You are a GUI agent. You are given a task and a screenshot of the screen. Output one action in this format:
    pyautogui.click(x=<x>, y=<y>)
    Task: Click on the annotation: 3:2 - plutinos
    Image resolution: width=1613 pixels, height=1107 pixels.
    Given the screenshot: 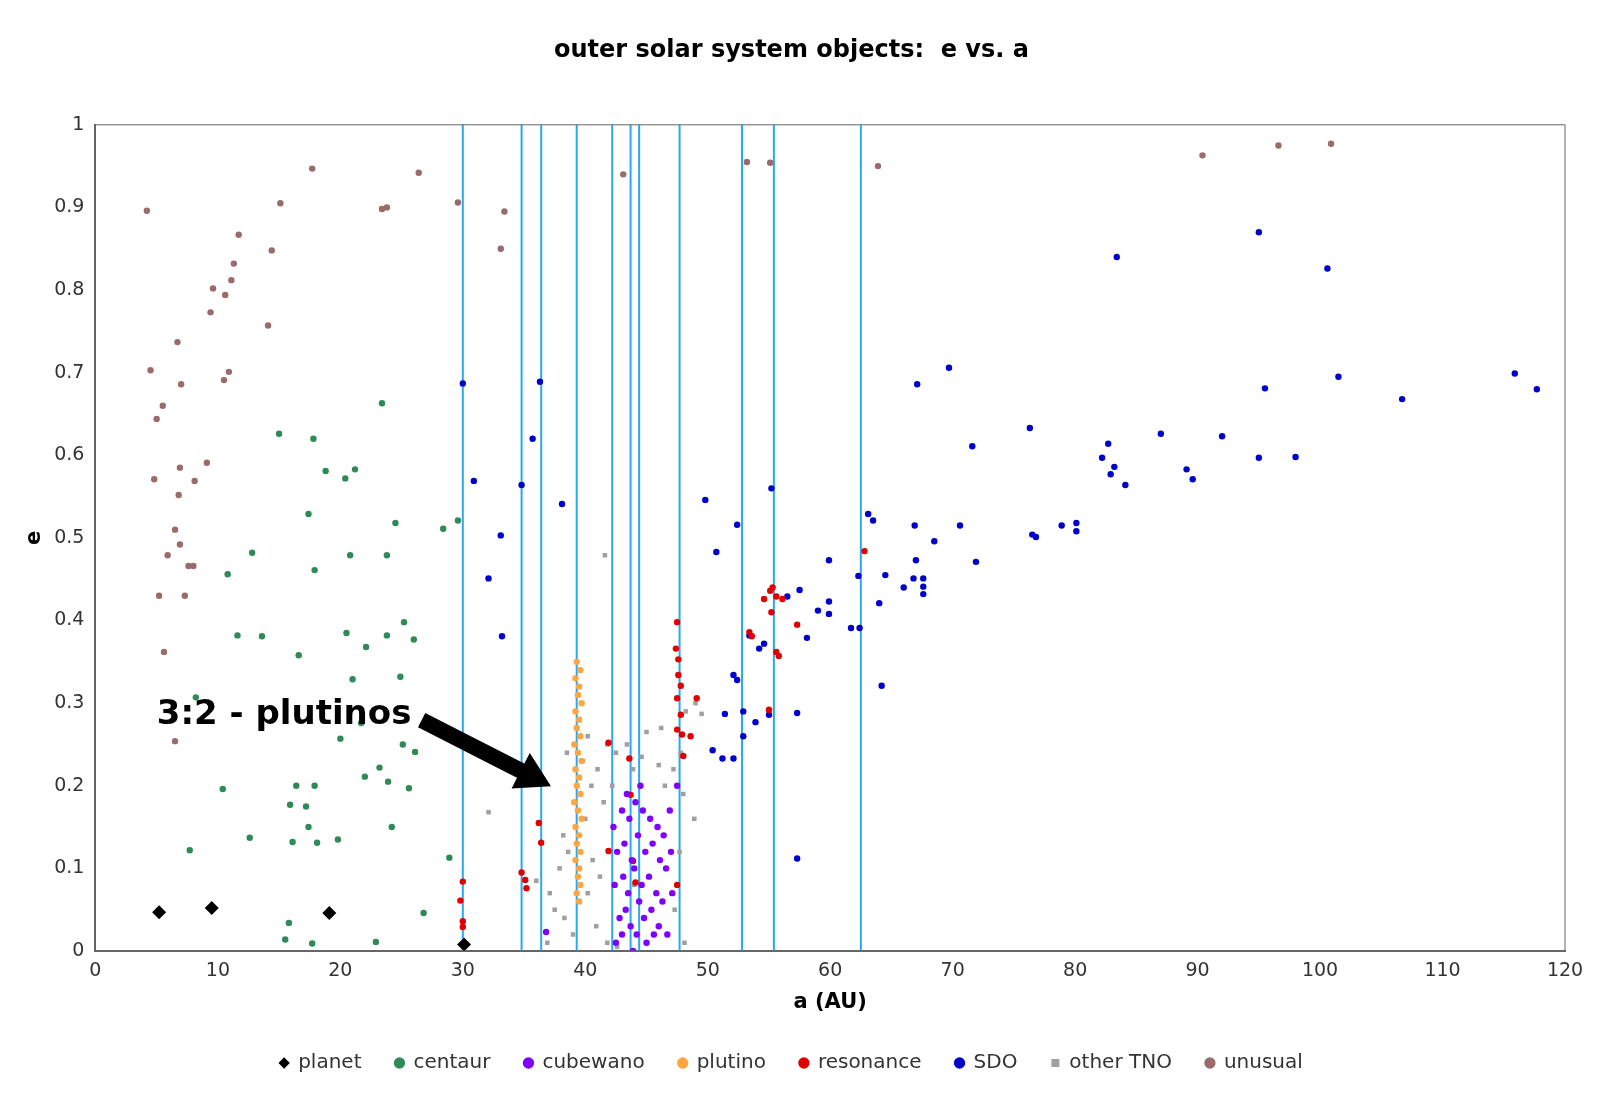 What is the action you would take?
    pyautogui.click(x=284, y=712)
    